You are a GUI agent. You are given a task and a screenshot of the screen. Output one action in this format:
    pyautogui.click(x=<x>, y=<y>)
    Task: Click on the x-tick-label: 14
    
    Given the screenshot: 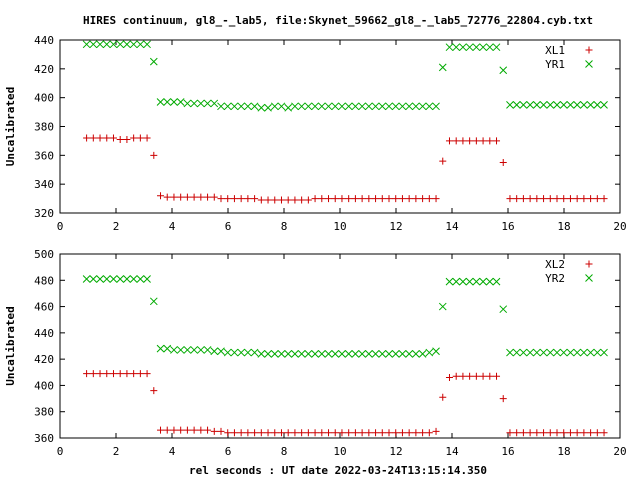 What is the action you would take?
    pyautogui.click(x=452, y=451)
    